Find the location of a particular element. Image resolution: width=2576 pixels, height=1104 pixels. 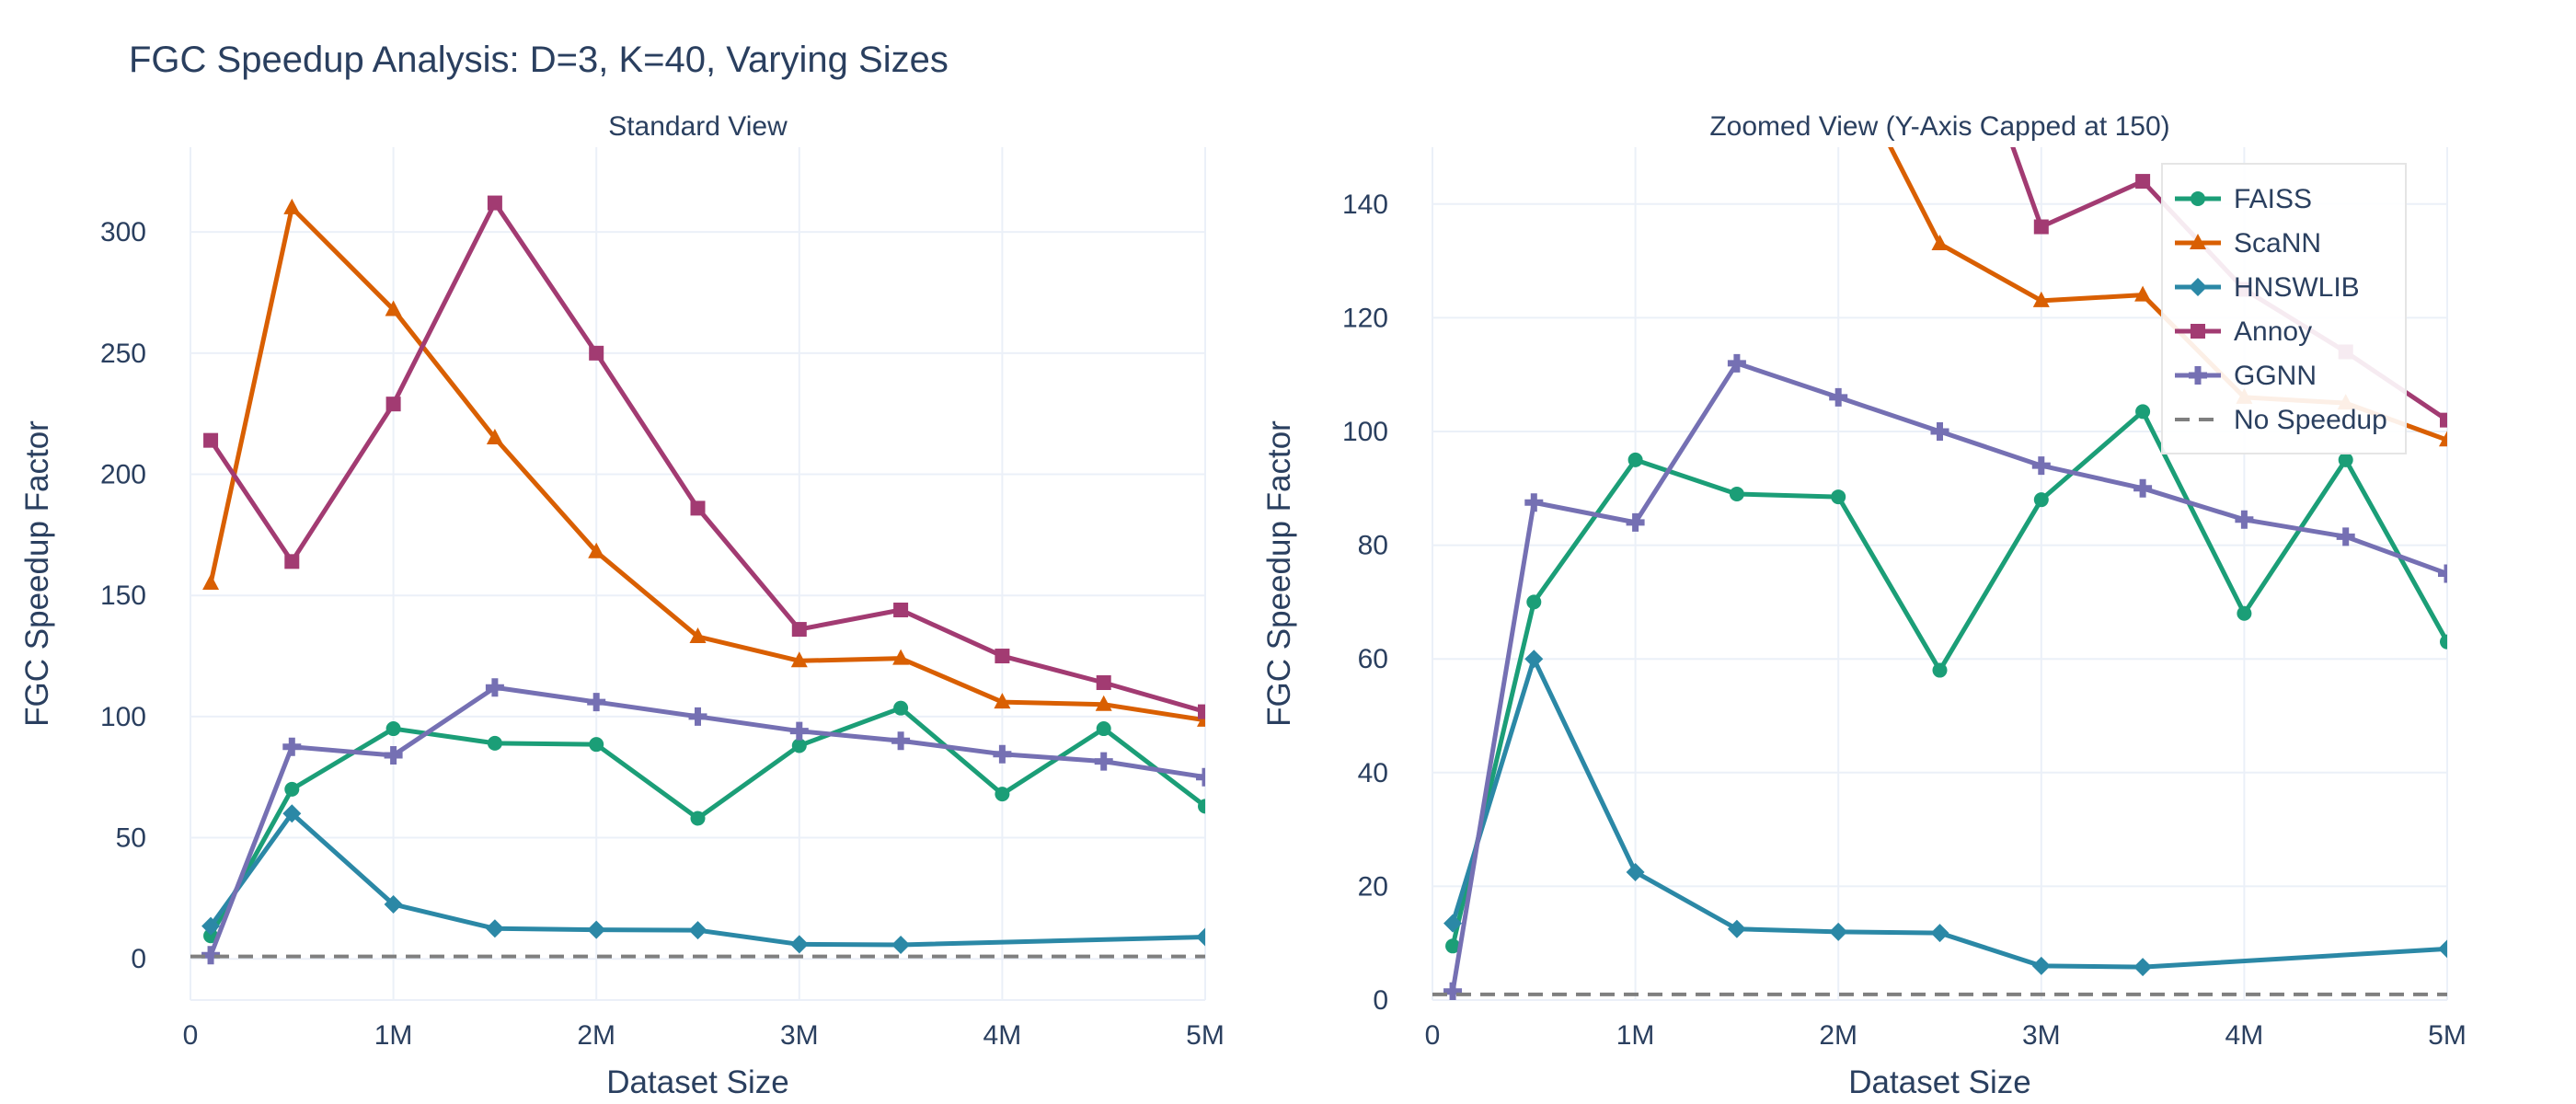

legend-item-hnswlib: HNSWLIB is located at coordinates (2267, 287).